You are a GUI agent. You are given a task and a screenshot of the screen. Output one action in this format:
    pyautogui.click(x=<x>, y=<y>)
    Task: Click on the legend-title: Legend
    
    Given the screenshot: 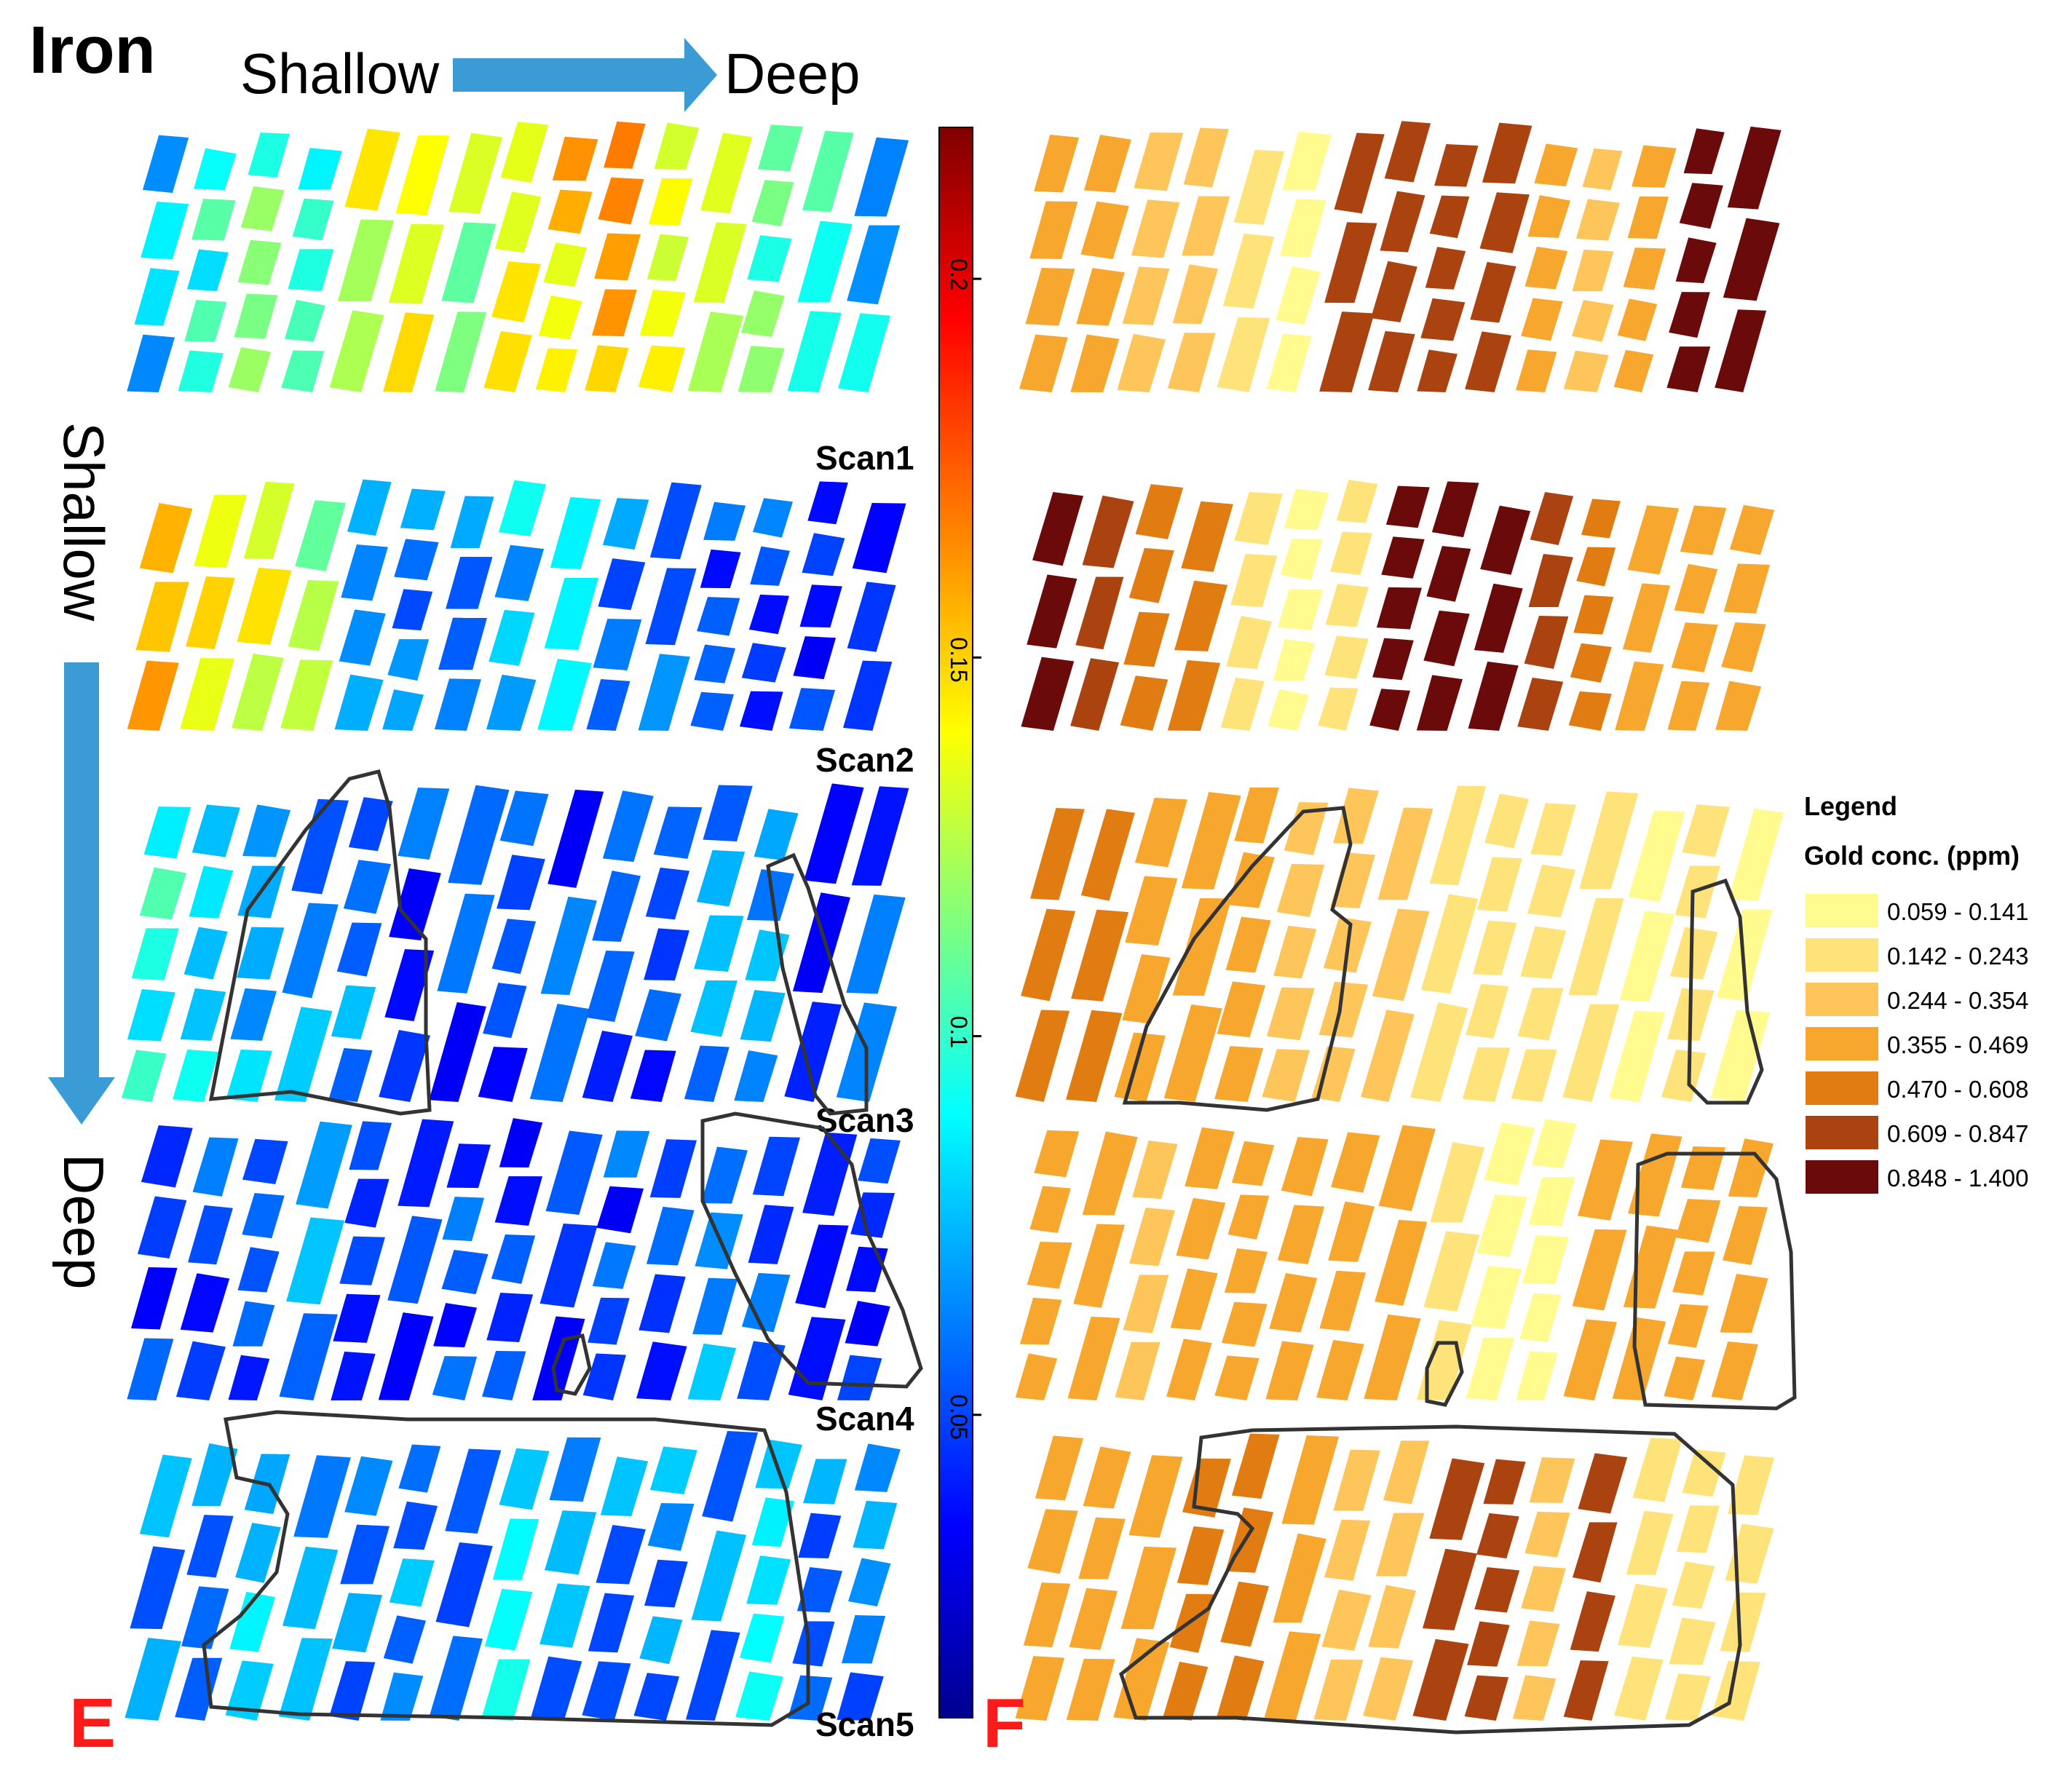 What is the action you would take?
    pyautogui.click(x=1850, y=806)
    